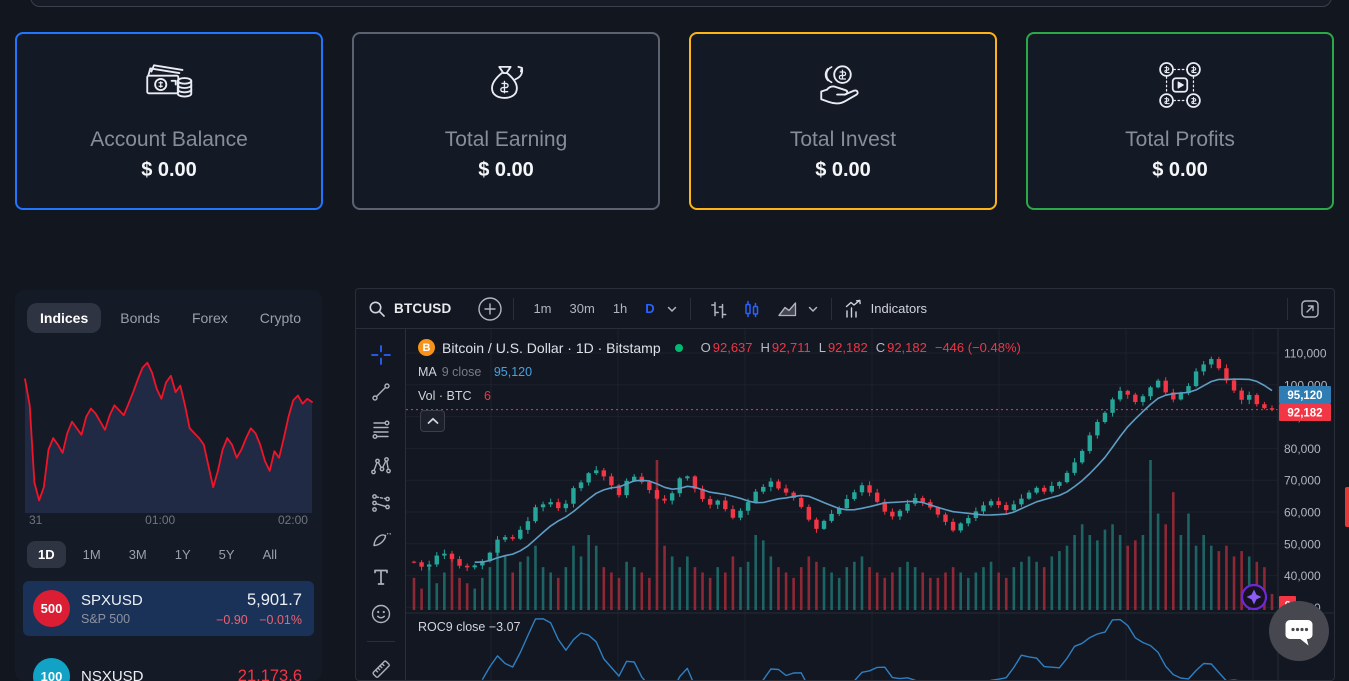  I want to click on timeframe-1h: 1h, so click(620, 308).